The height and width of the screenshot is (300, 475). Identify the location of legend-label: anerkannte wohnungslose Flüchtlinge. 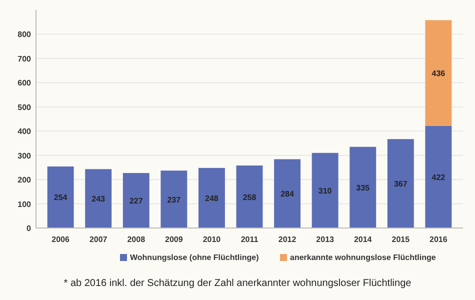
(363, 257).